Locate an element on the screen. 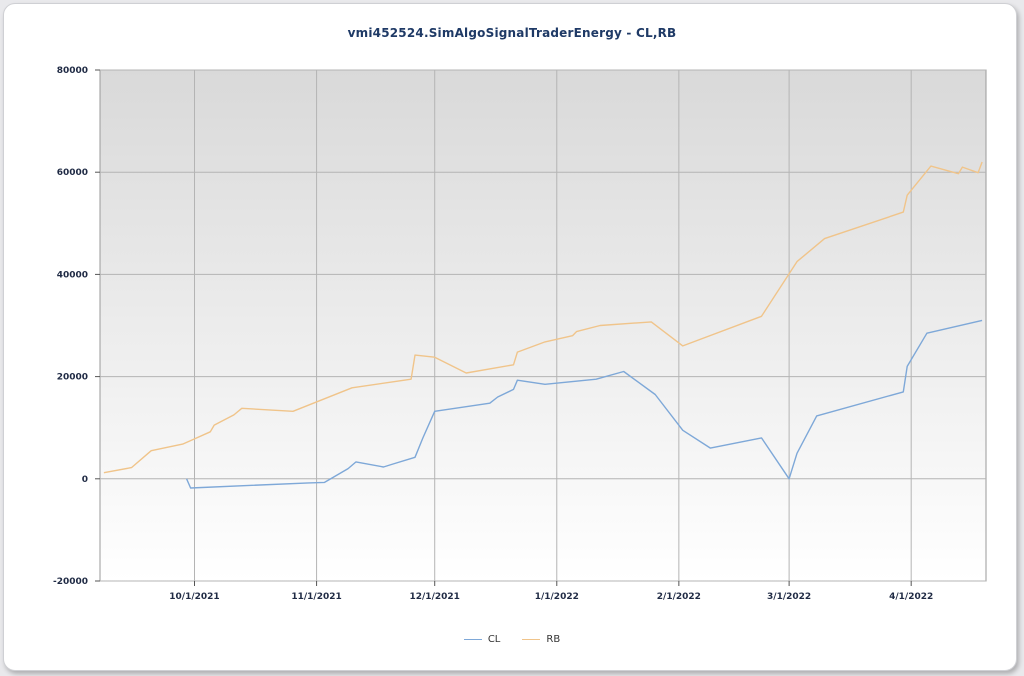 This screenshot has height=676, width=1024. legend-item-cl: CL is located at coordinates (482, 639).